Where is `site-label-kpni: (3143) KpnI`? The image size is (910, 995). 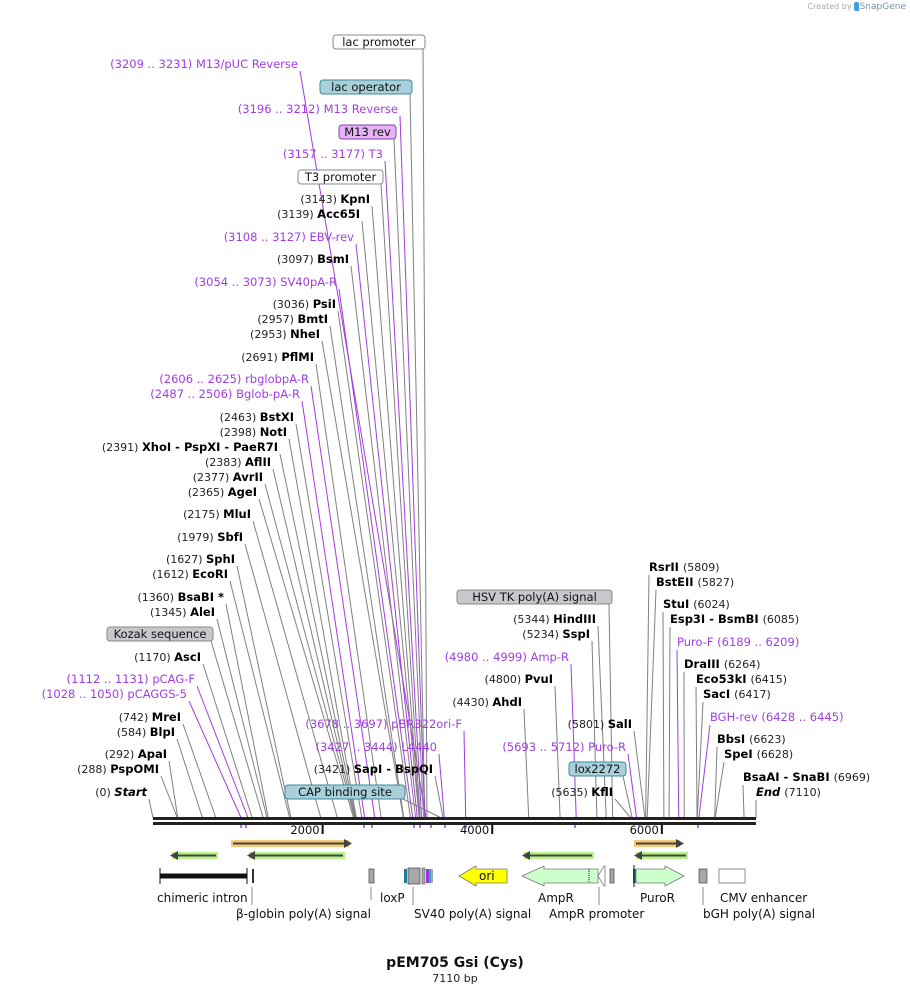 site-label-kpni: (3143) KpnI is located at coordinates (335, 199).